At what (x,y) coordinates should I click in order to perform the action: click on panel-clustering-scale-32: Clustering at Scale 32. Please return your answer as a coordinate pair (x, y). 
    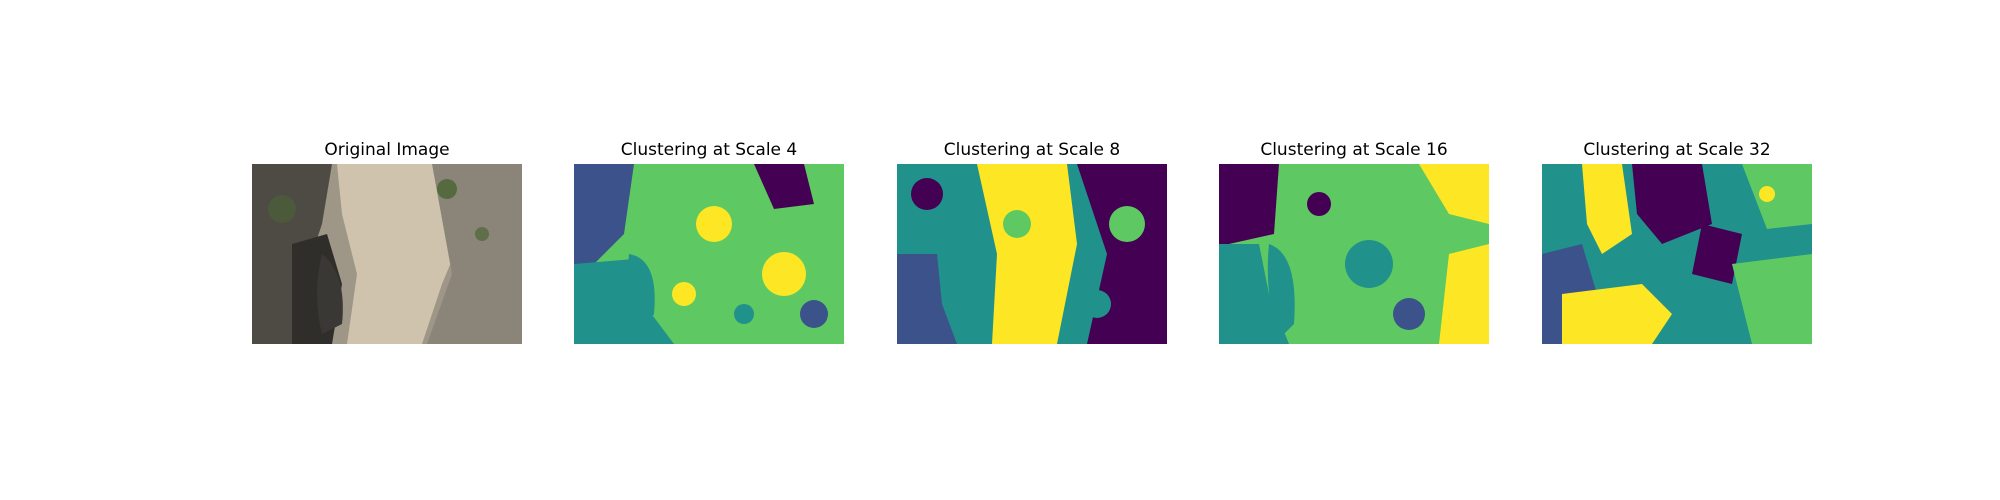
    Looking at the image, I should click on (1677, 242).